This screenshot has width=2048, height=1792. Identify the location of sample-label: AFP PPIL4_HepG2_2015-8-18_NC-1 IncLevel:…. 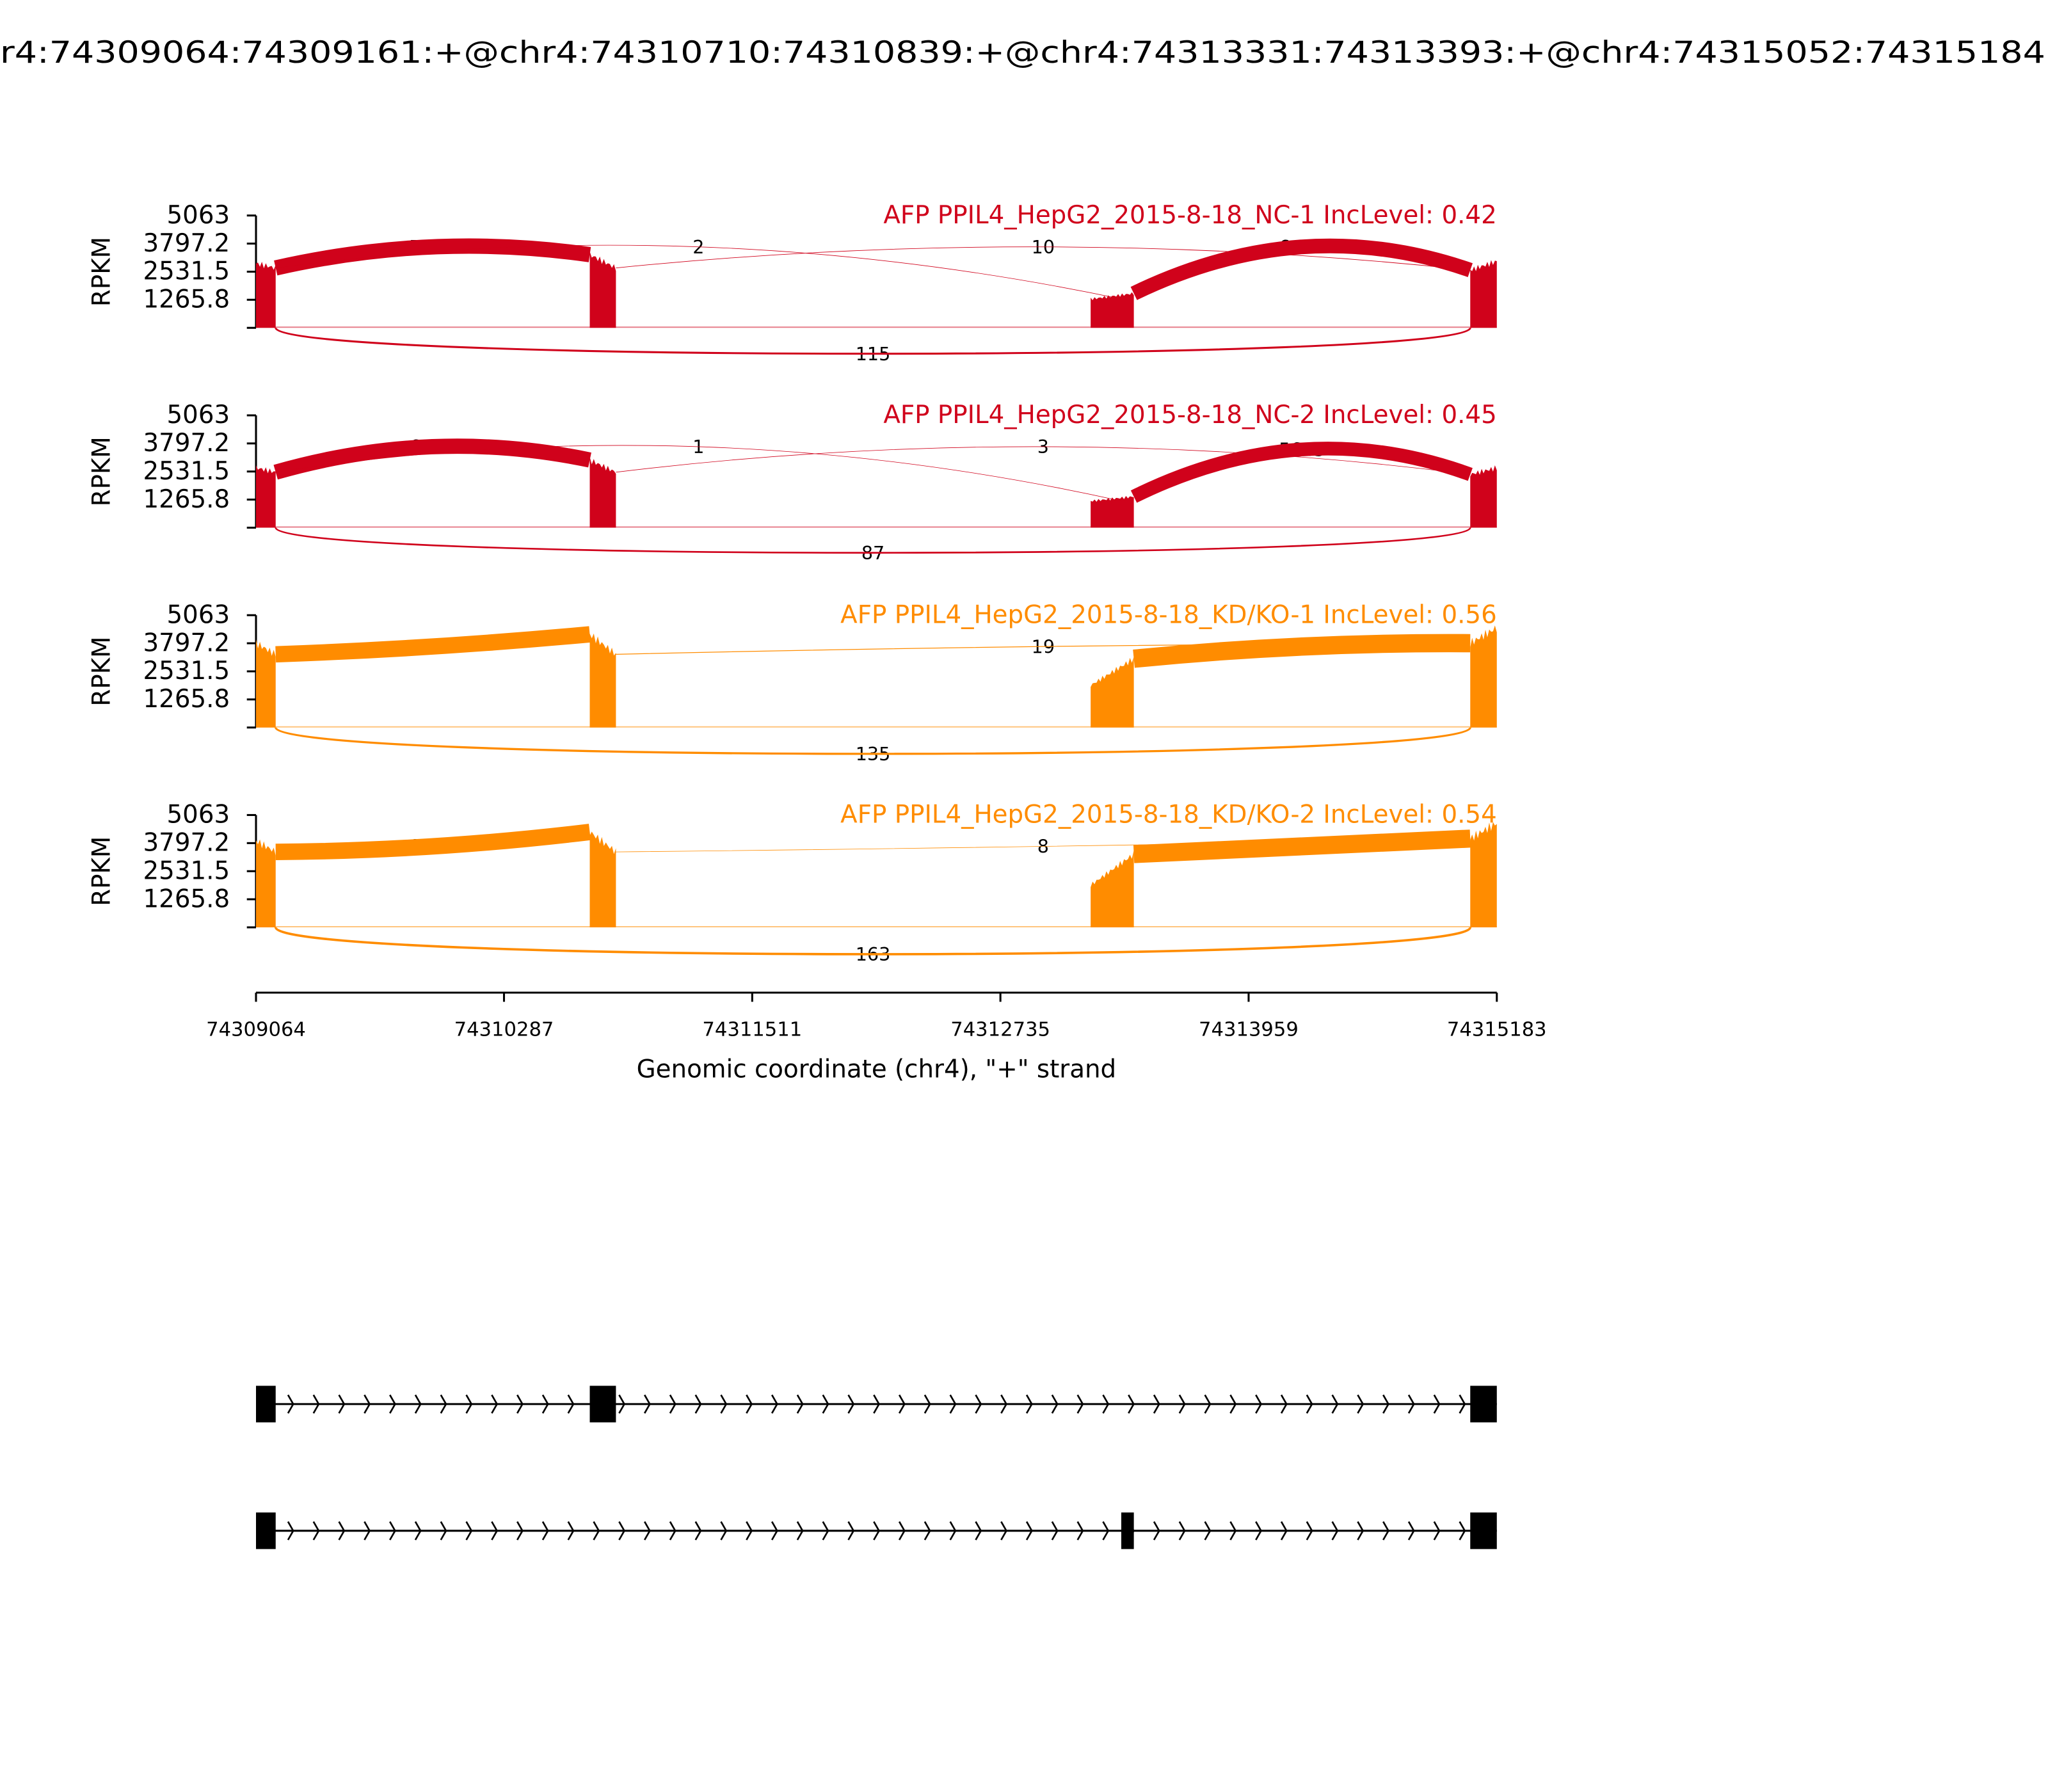
(1189, 215).